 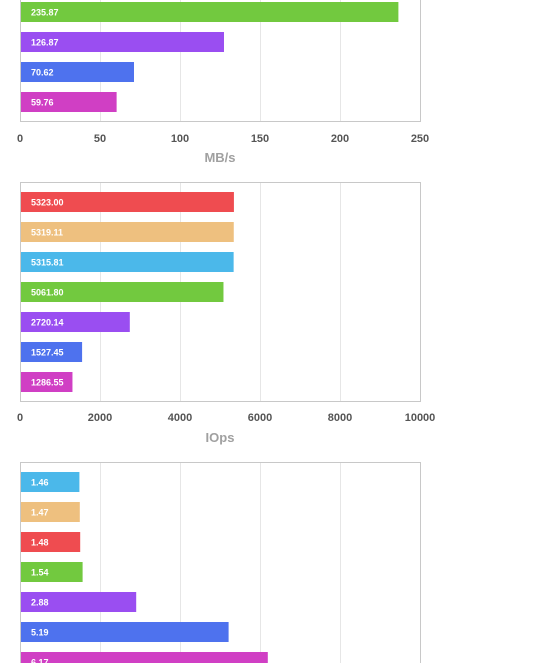 I want to click on chart-1-tick-label: 0, so click(x=20, y=139).